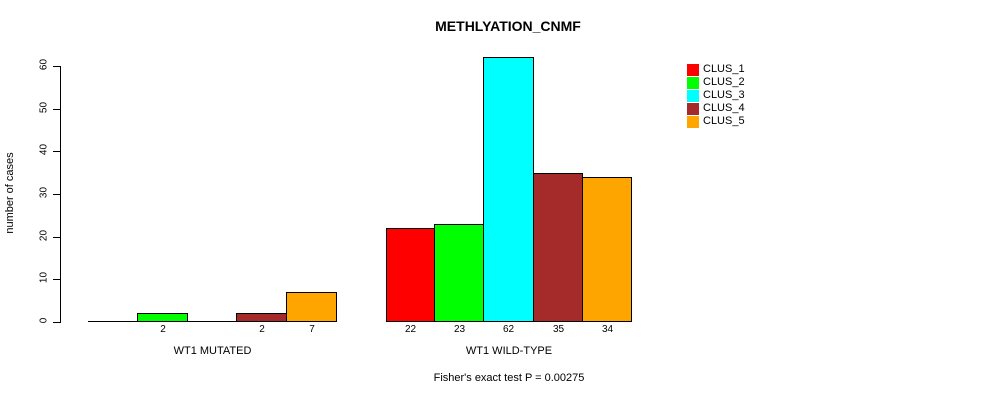 The width and height of the screenshot is (990, 400). I want to click on y-tick-label: 30, so click(44, 192).